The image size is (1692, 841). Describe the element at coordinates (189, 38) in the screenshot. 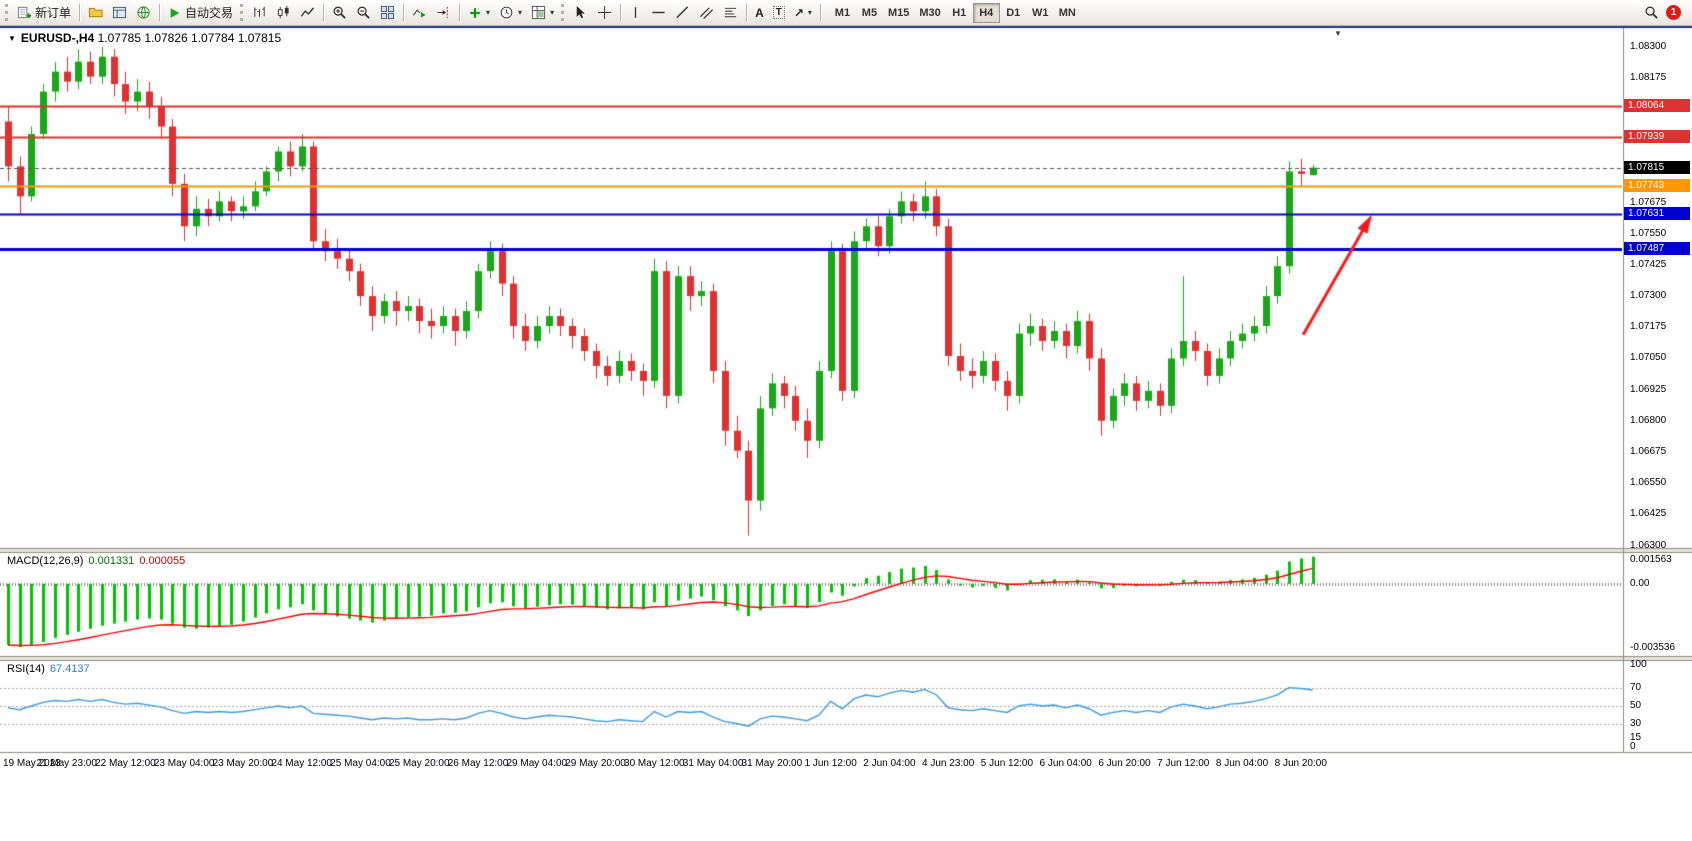

I see `ohlc-readout: 1.07785 1.07826 1.07784 1.07815` at that location.